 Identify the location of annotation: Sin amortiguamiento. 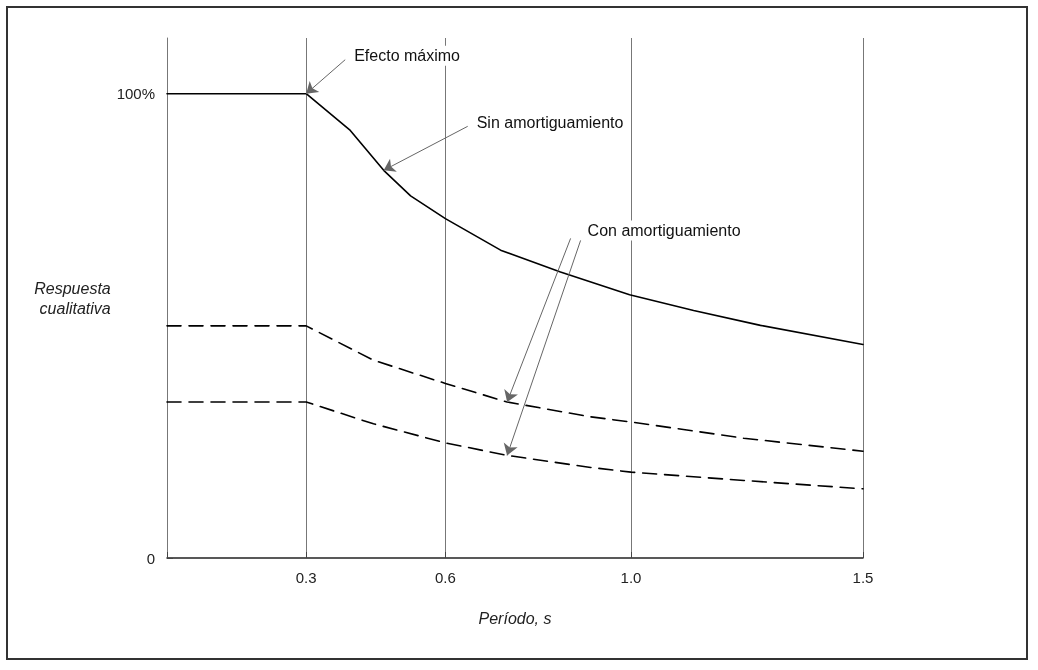
(550, 122).